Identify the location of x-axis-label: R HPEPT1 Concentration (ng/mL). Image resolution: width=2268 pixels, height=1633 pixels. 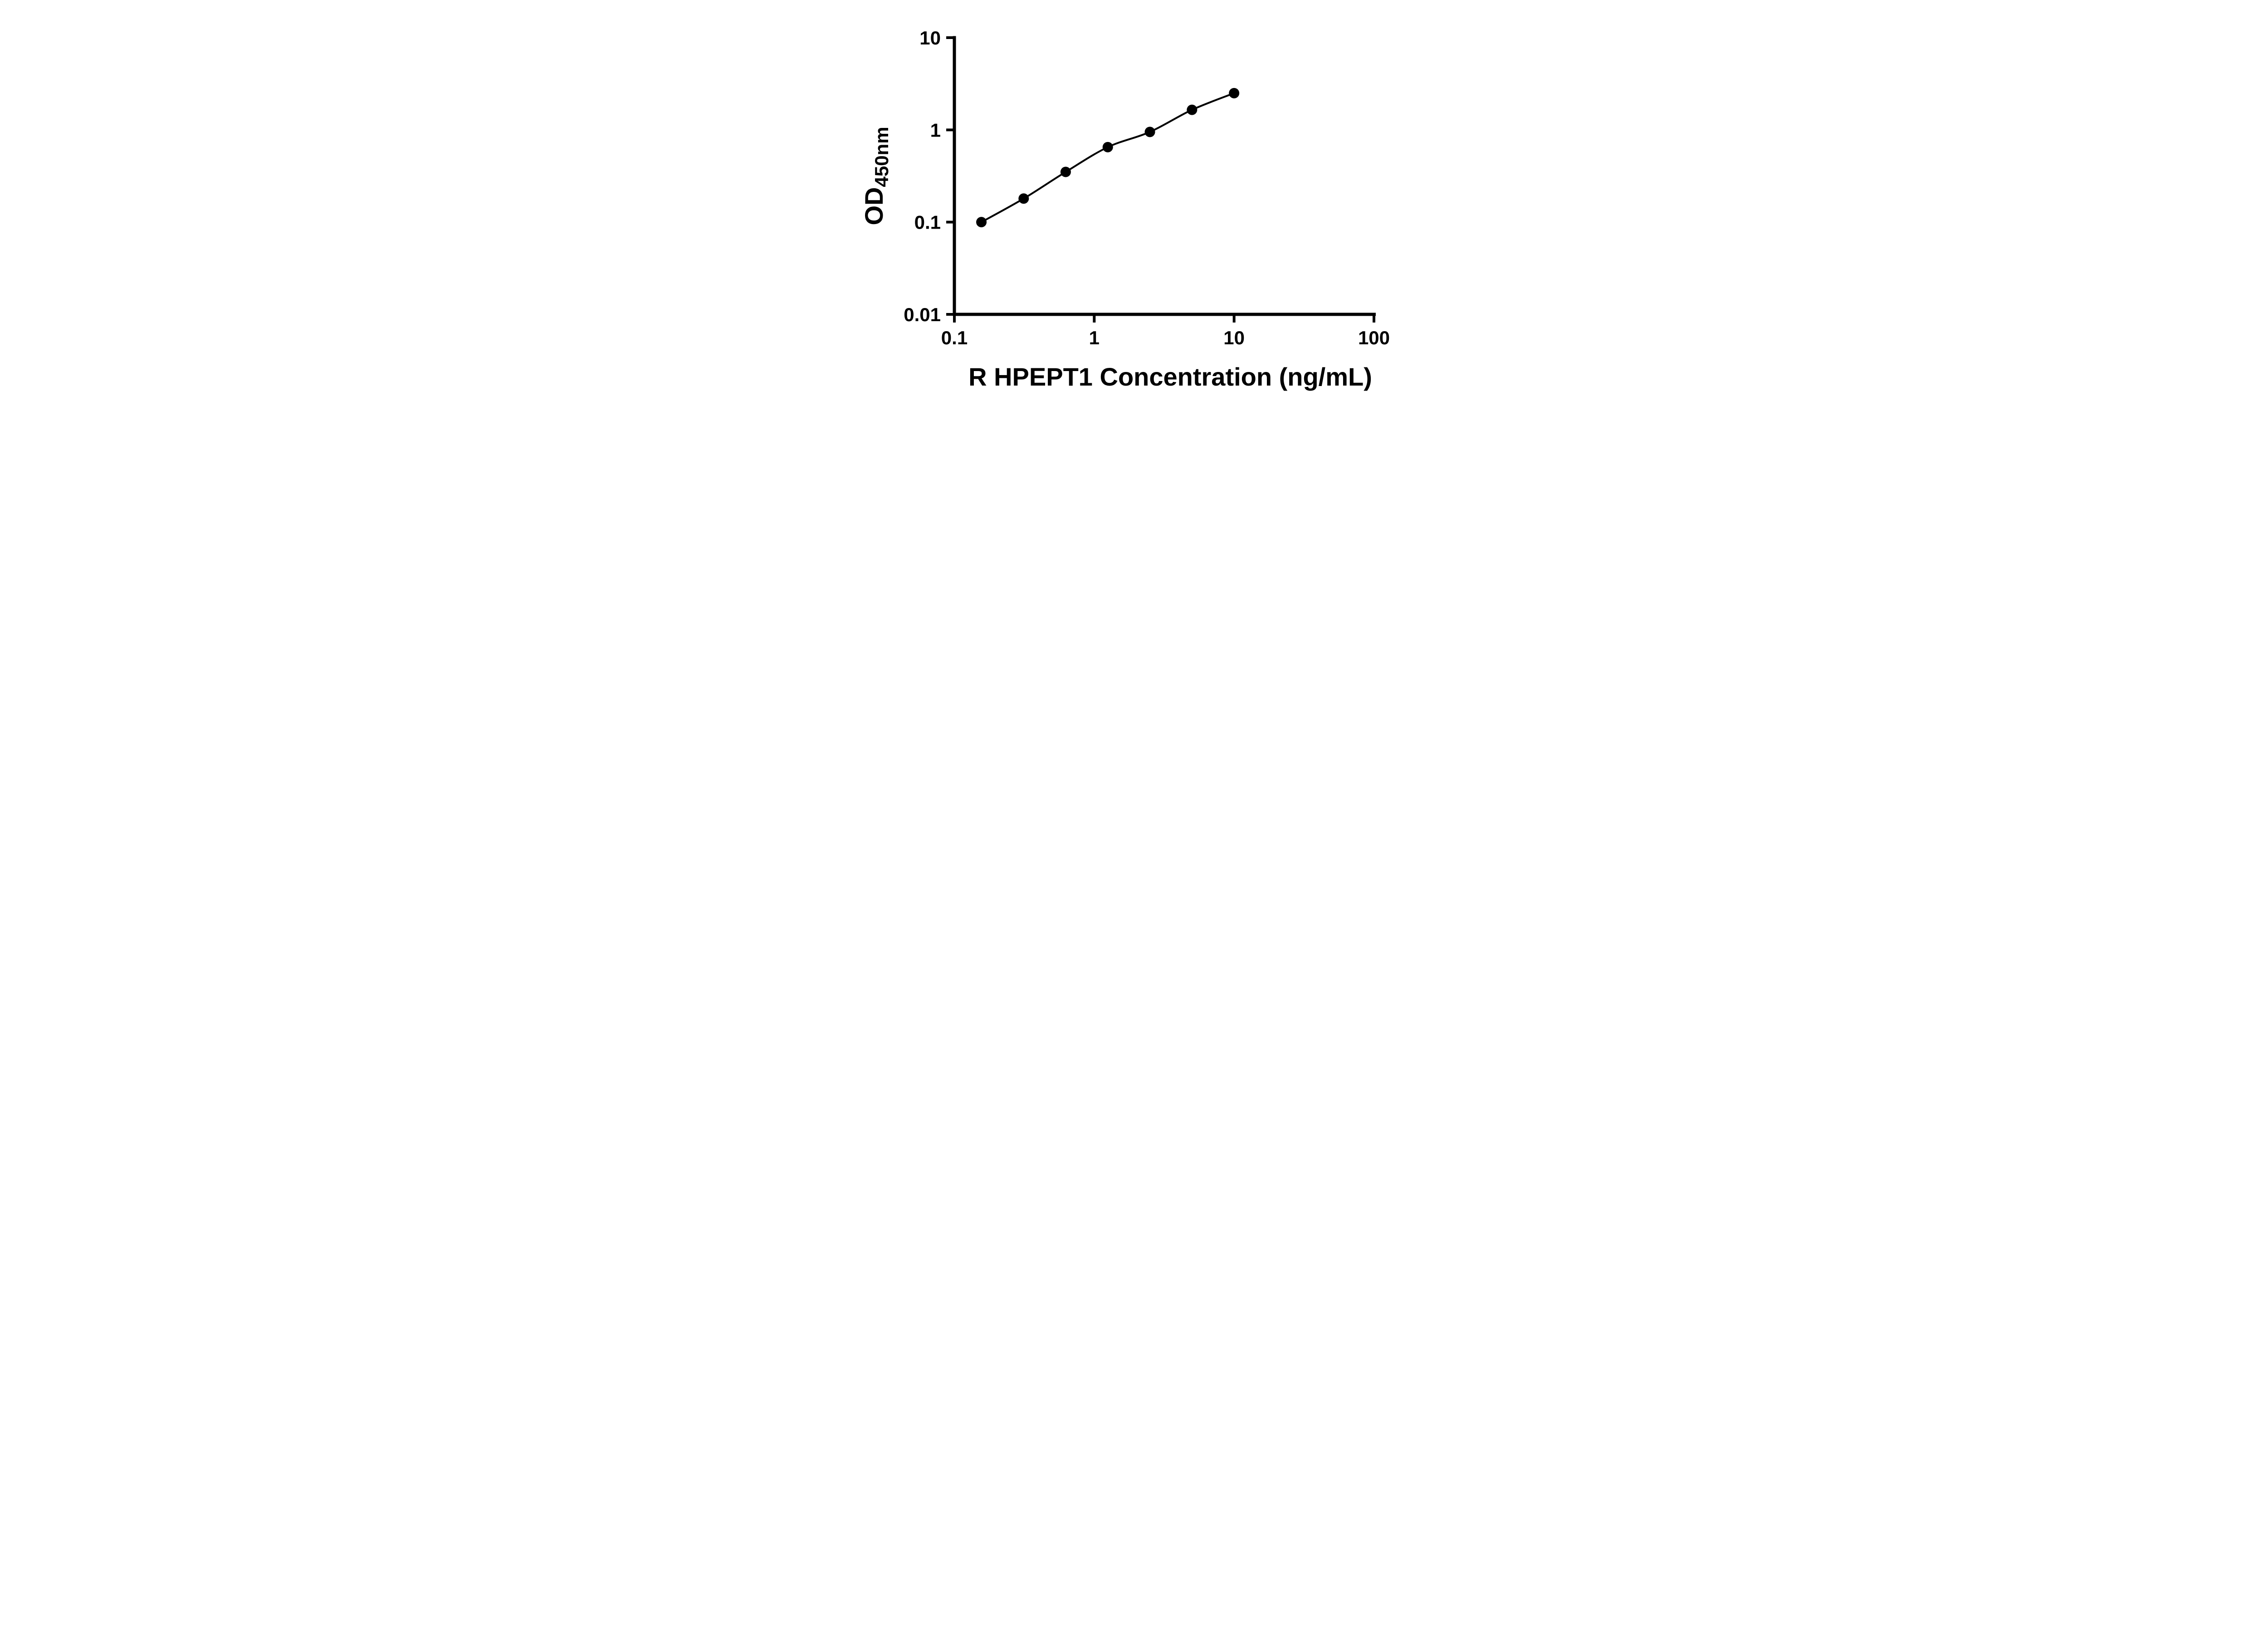
(1170, 376).